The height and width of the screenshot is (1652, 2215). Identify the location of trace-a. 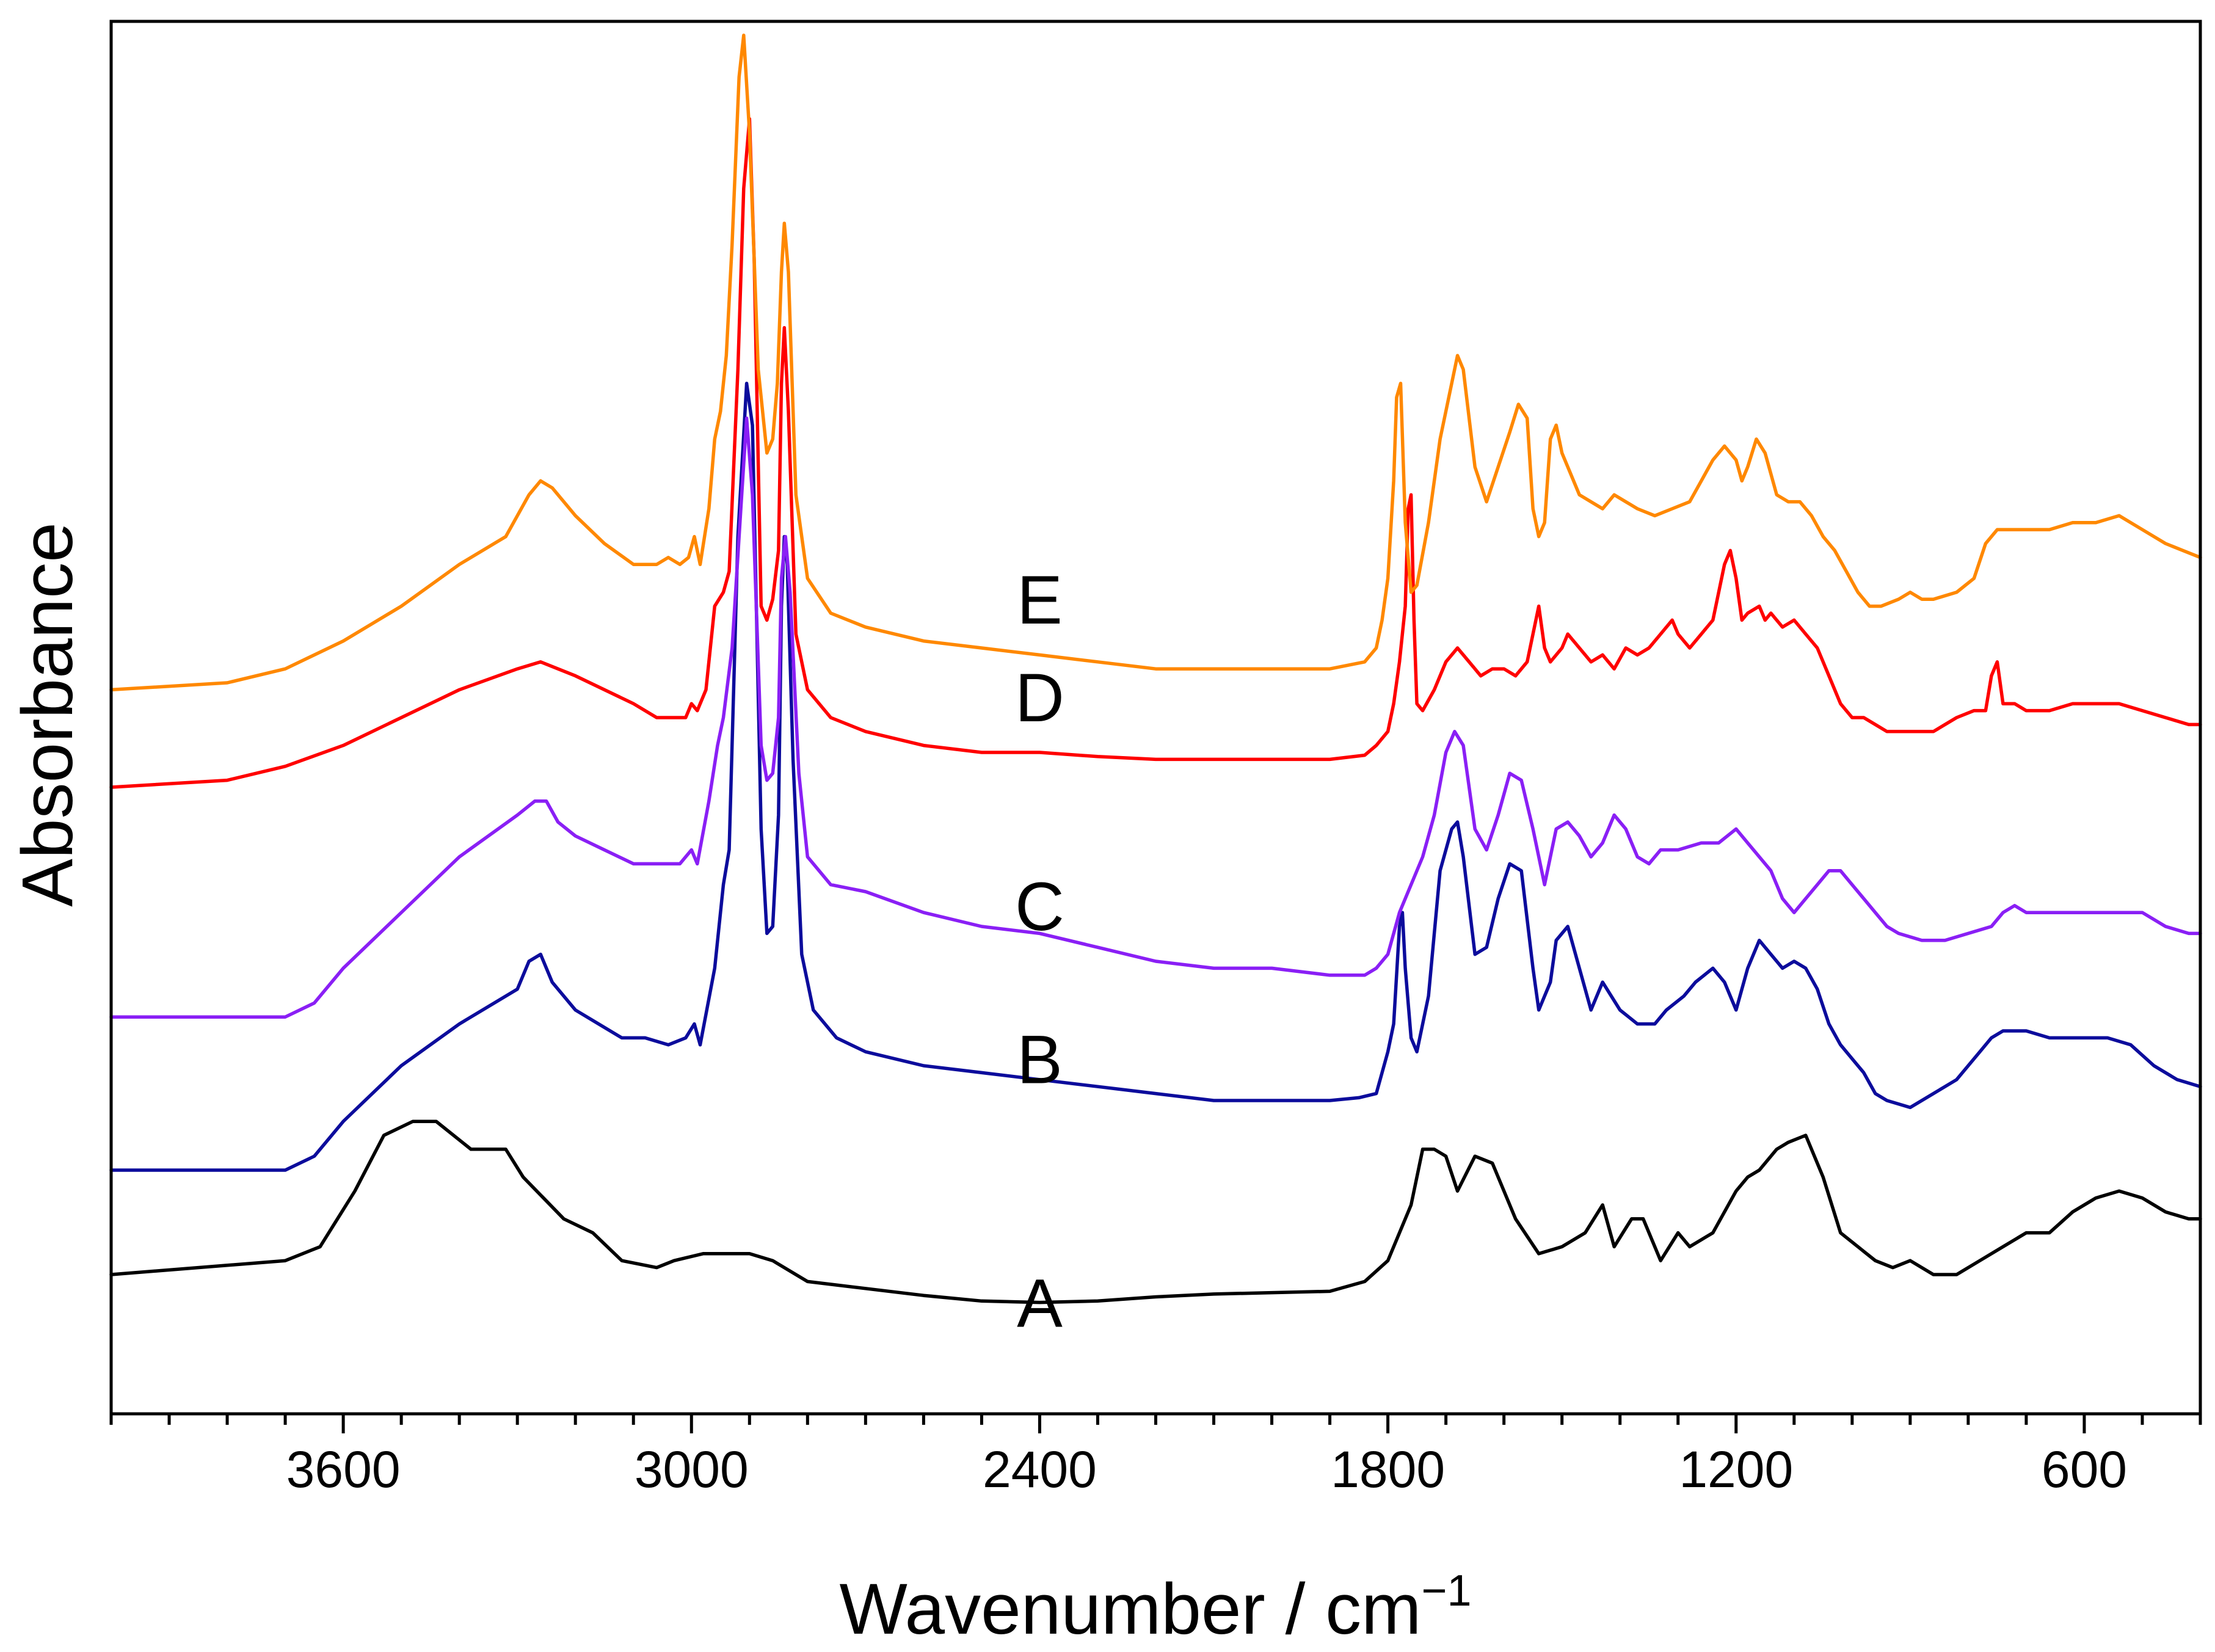
(1155, 1211).